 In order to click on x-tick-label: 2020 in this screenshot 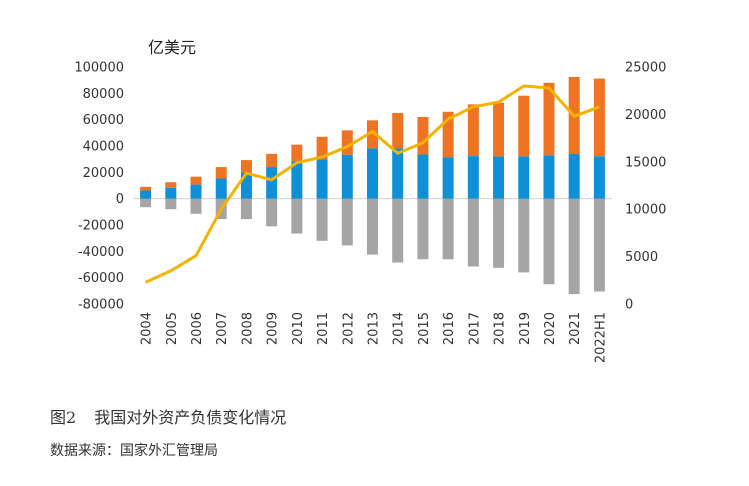, I will do `click(550, 328)`.